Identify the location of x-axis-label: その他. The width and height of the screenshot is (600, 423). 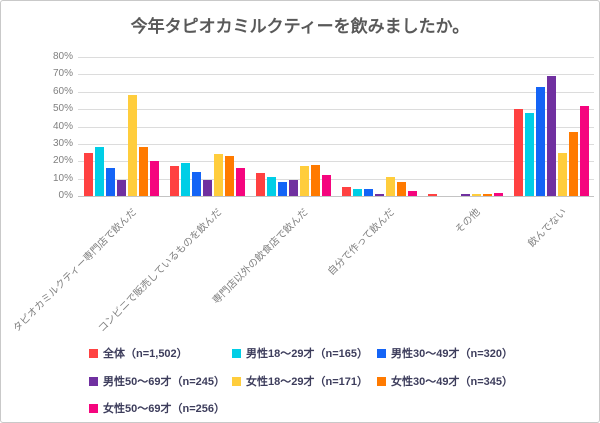
(468, 221).